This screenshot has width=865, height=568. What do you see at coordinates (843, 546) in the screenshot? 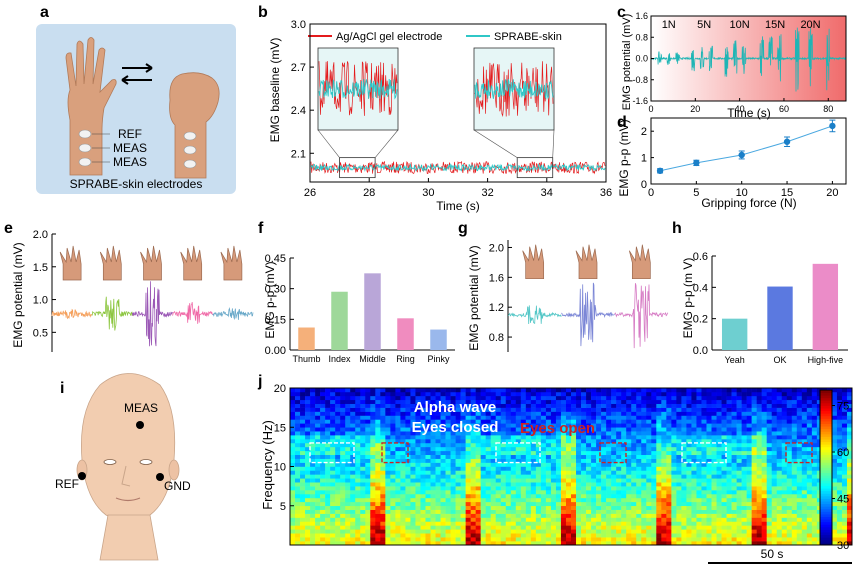
I see `panel-j-colorbar-label: 30` at bounding box center [843, 546].